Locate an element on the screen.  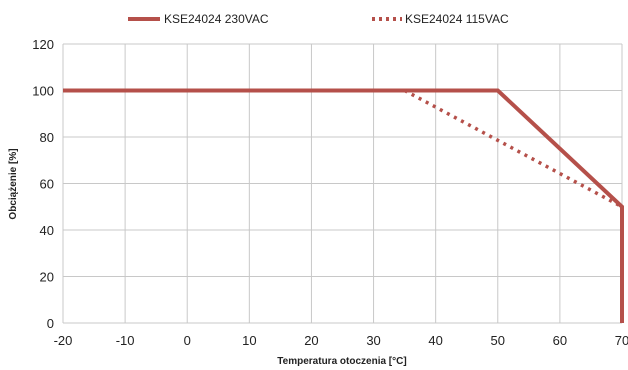
y-tick-labels: 0 20 40 60 80 100 120 is located at coordinates (43, 184).